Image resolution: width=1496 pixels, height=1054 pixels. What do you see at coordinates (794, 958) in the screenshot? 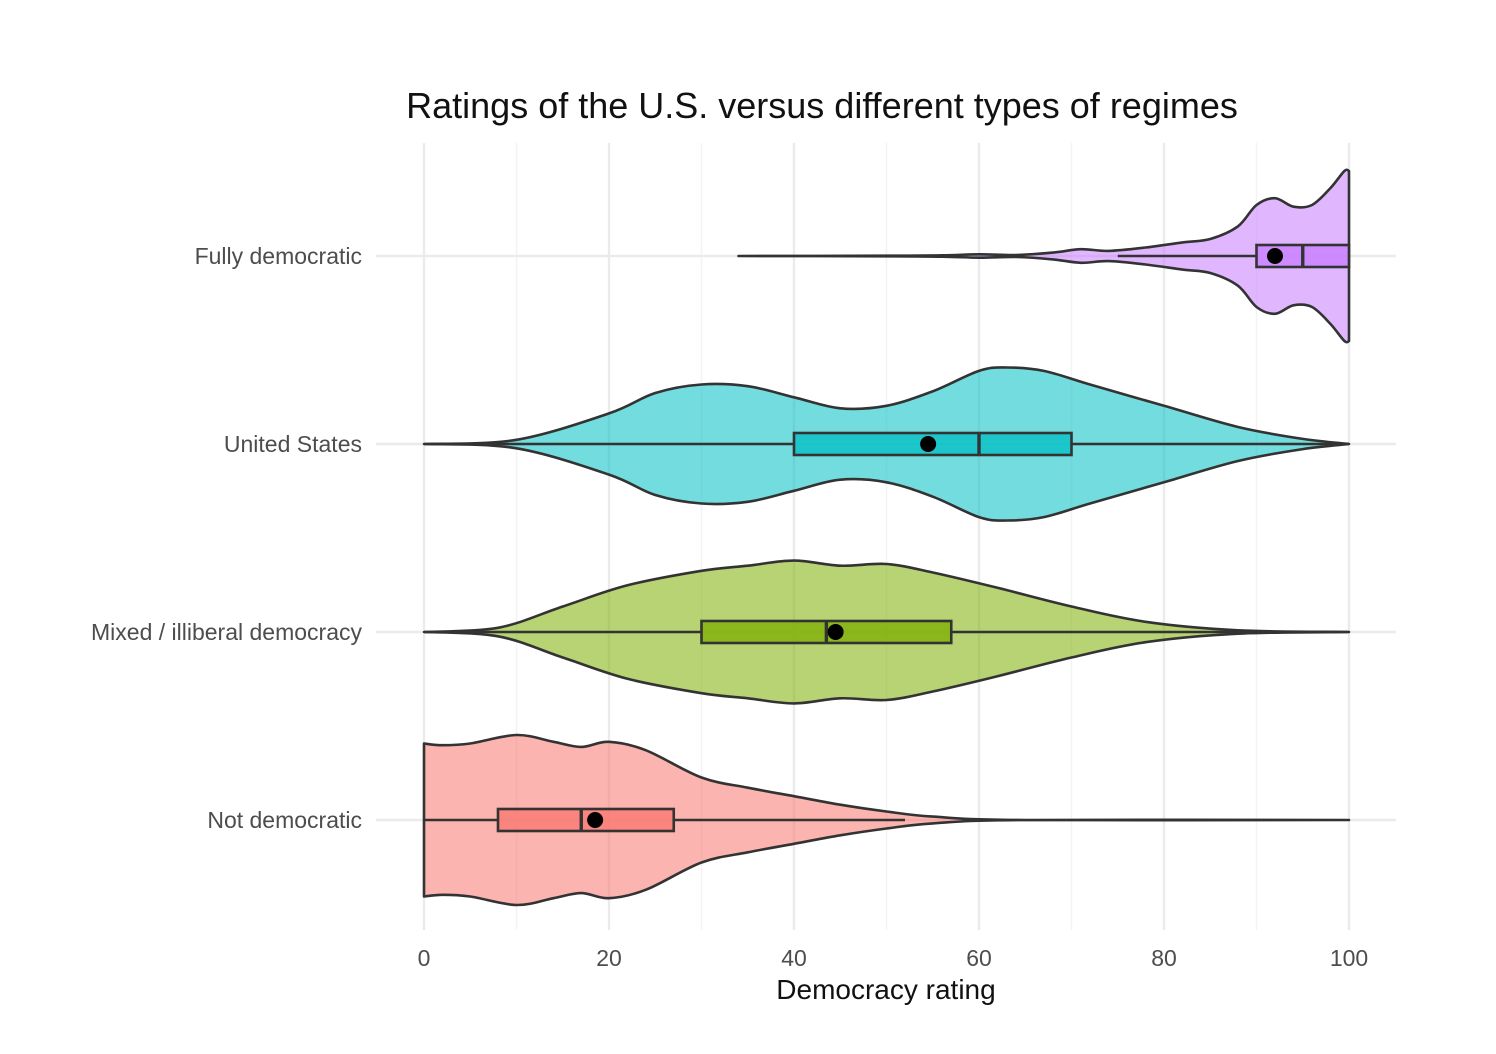
I see `x-tick-label: 40` at bounding box center [794, 958].